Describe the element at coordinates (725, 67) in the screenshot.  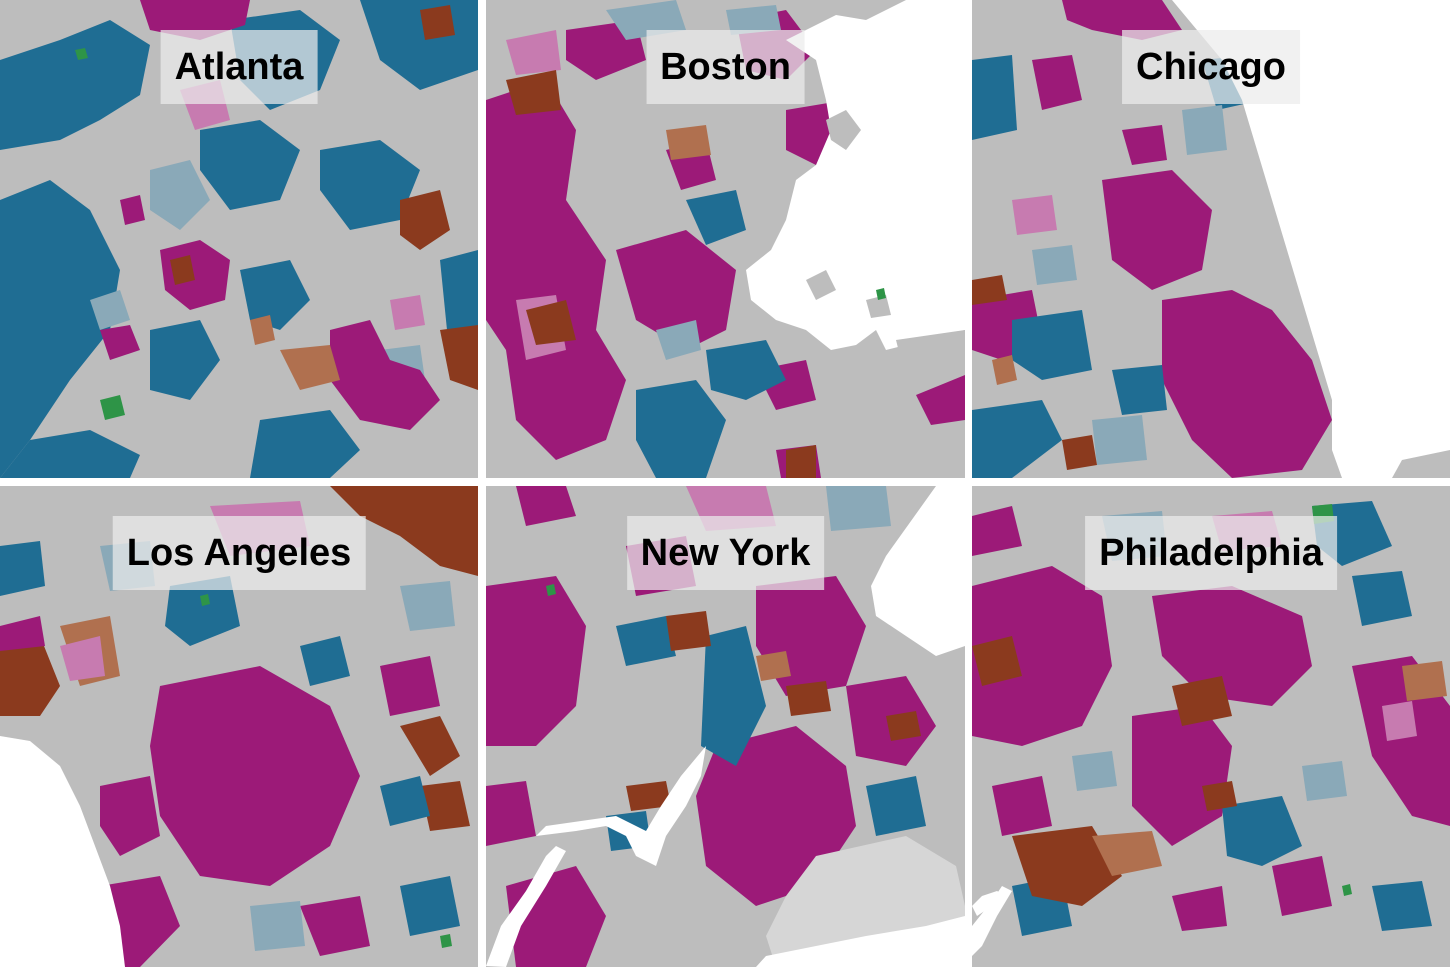
I see `city-label: Boston` at that location.